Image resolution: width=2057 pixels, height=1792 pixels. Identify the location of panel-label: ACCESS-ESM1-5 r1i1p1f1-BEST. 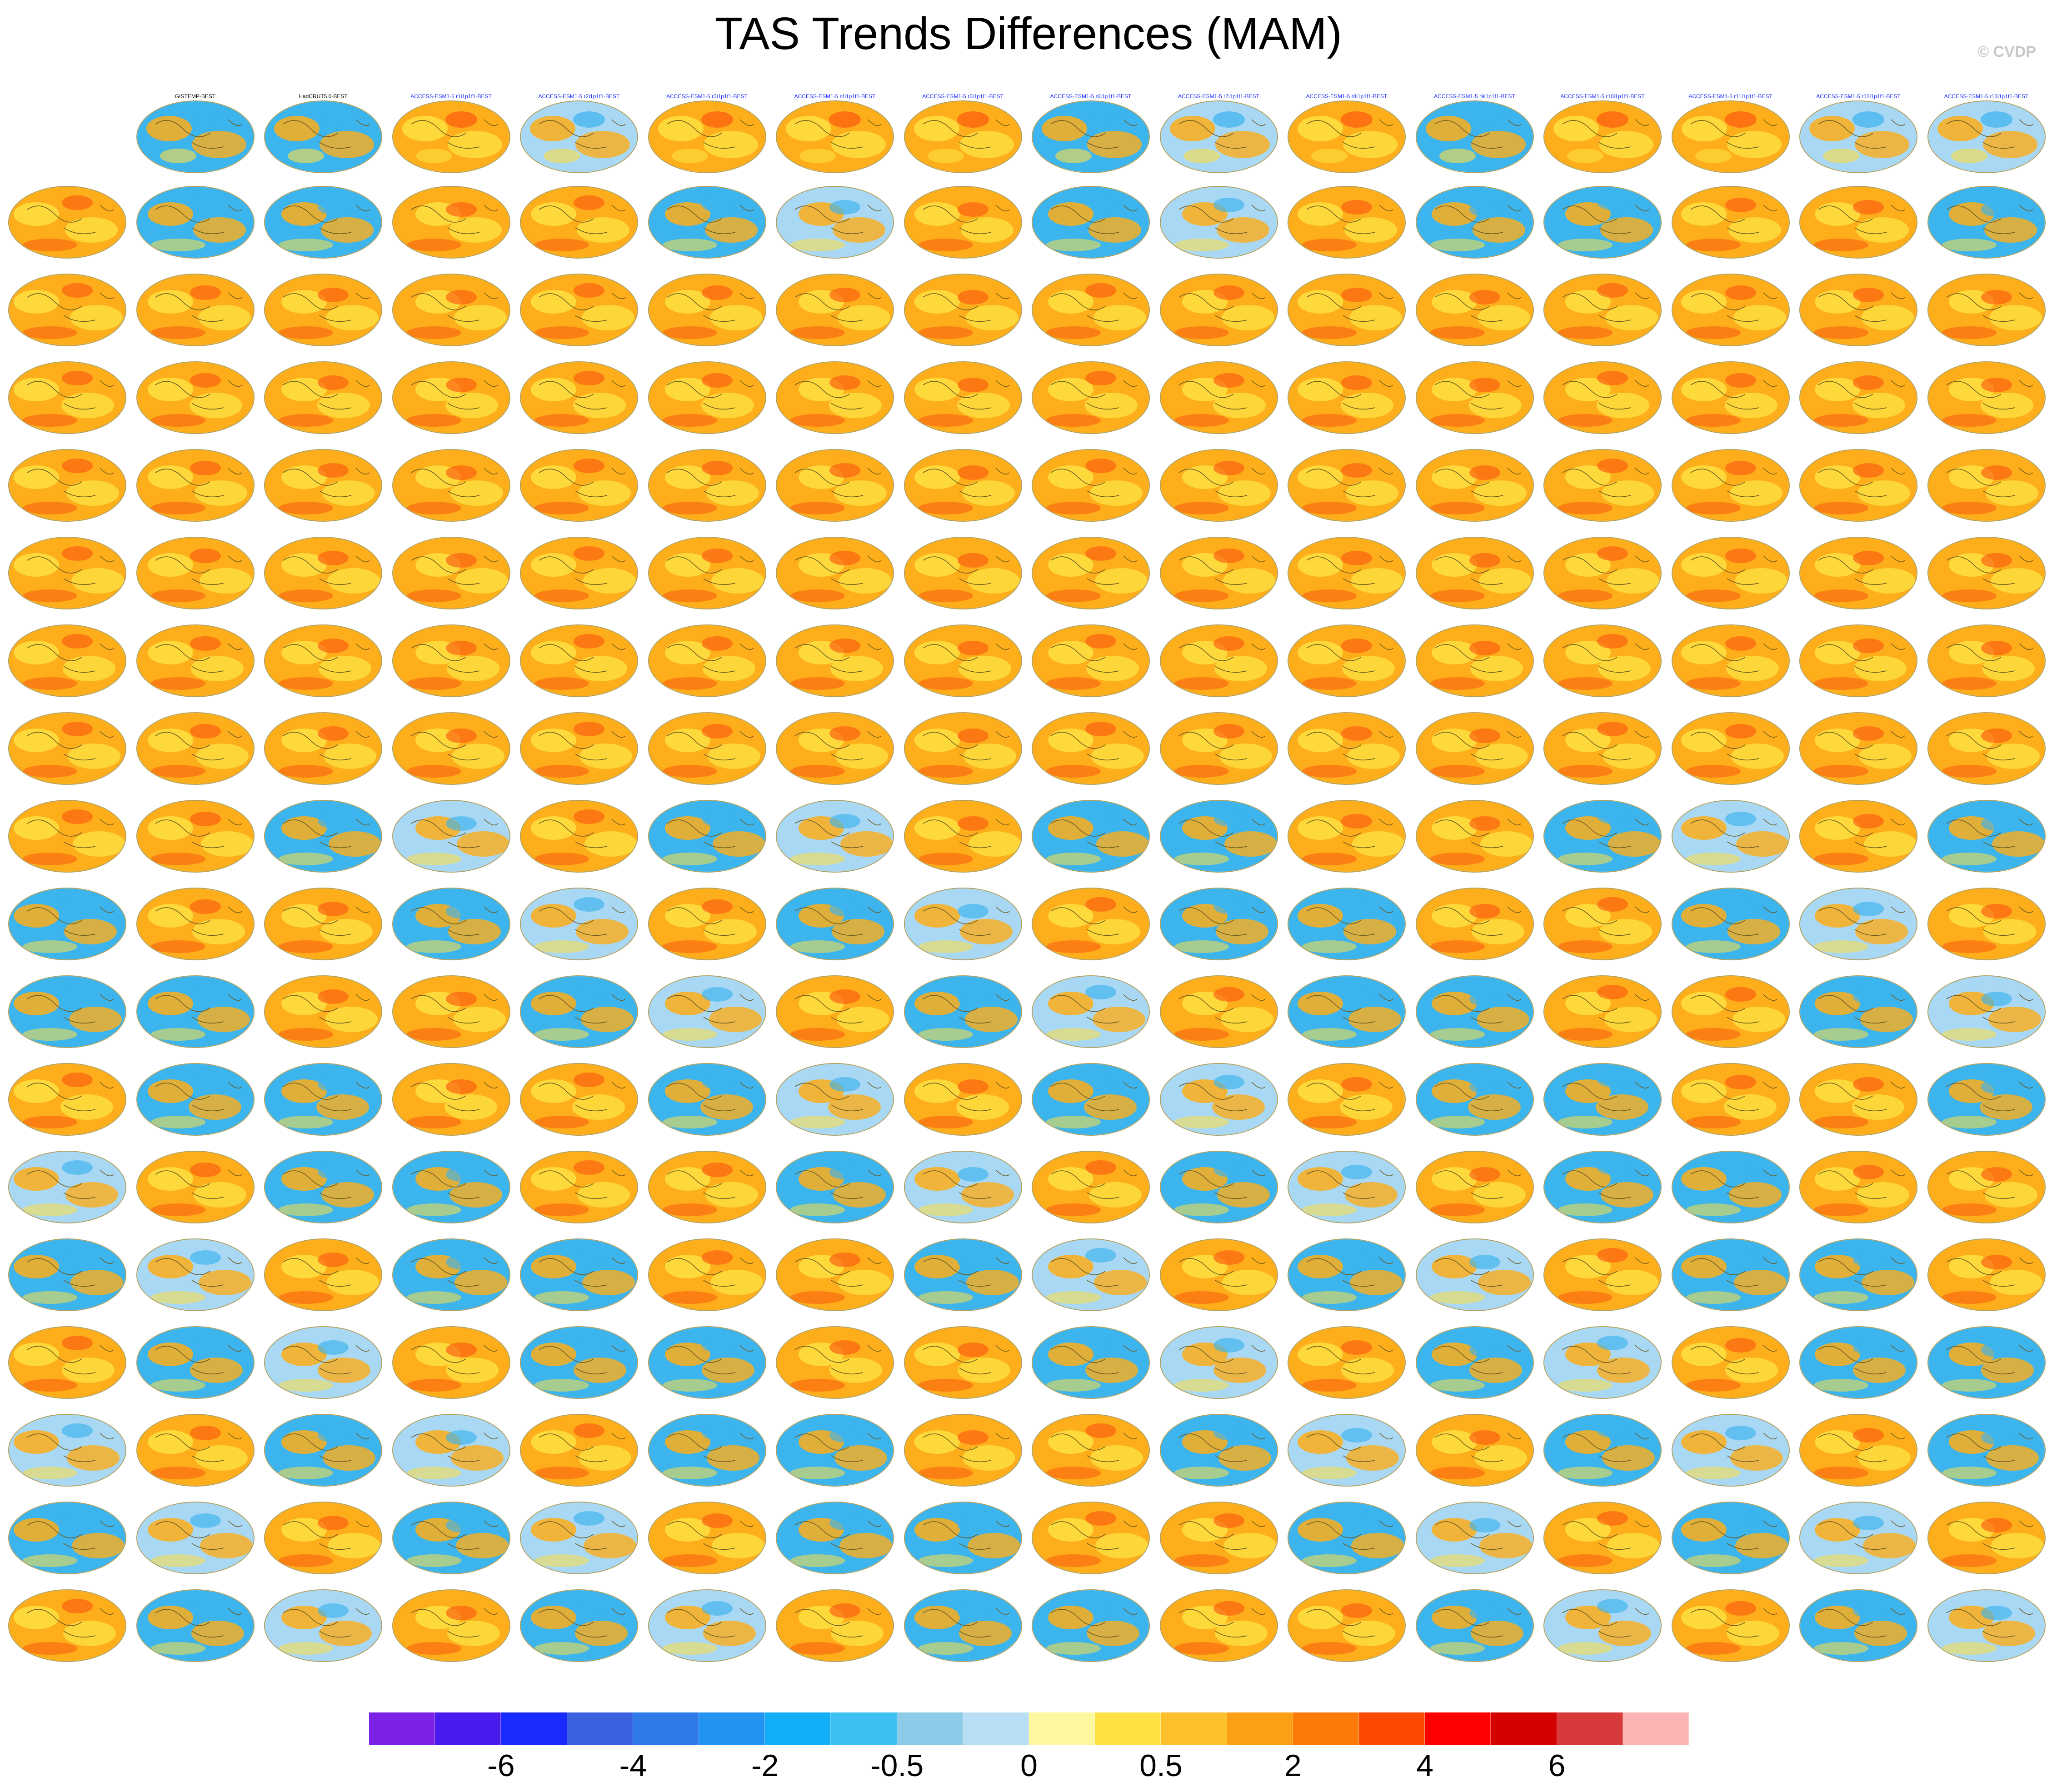
(451, 97).